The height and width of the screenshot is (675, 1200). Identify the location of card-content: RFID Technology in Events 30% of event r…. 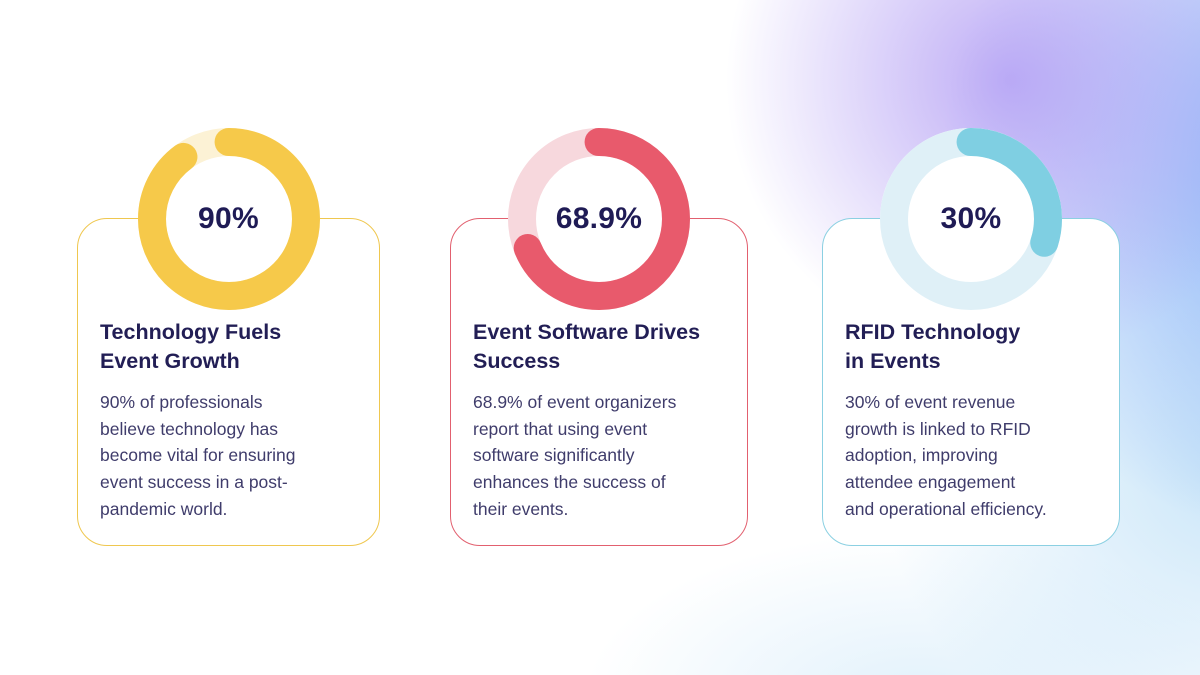
(973, 420).